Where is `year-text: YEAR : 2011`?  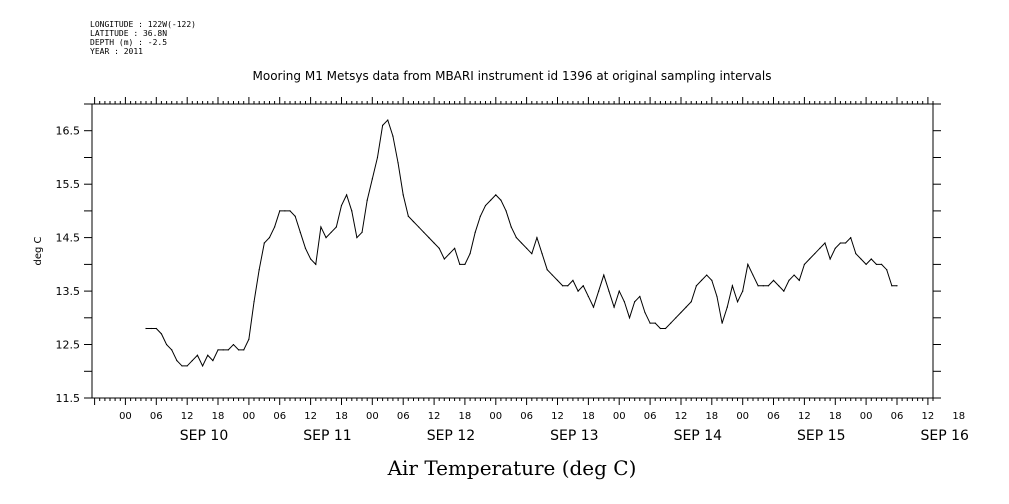
year-text: YEAR : 2011 is located at coordinates (116, 51).